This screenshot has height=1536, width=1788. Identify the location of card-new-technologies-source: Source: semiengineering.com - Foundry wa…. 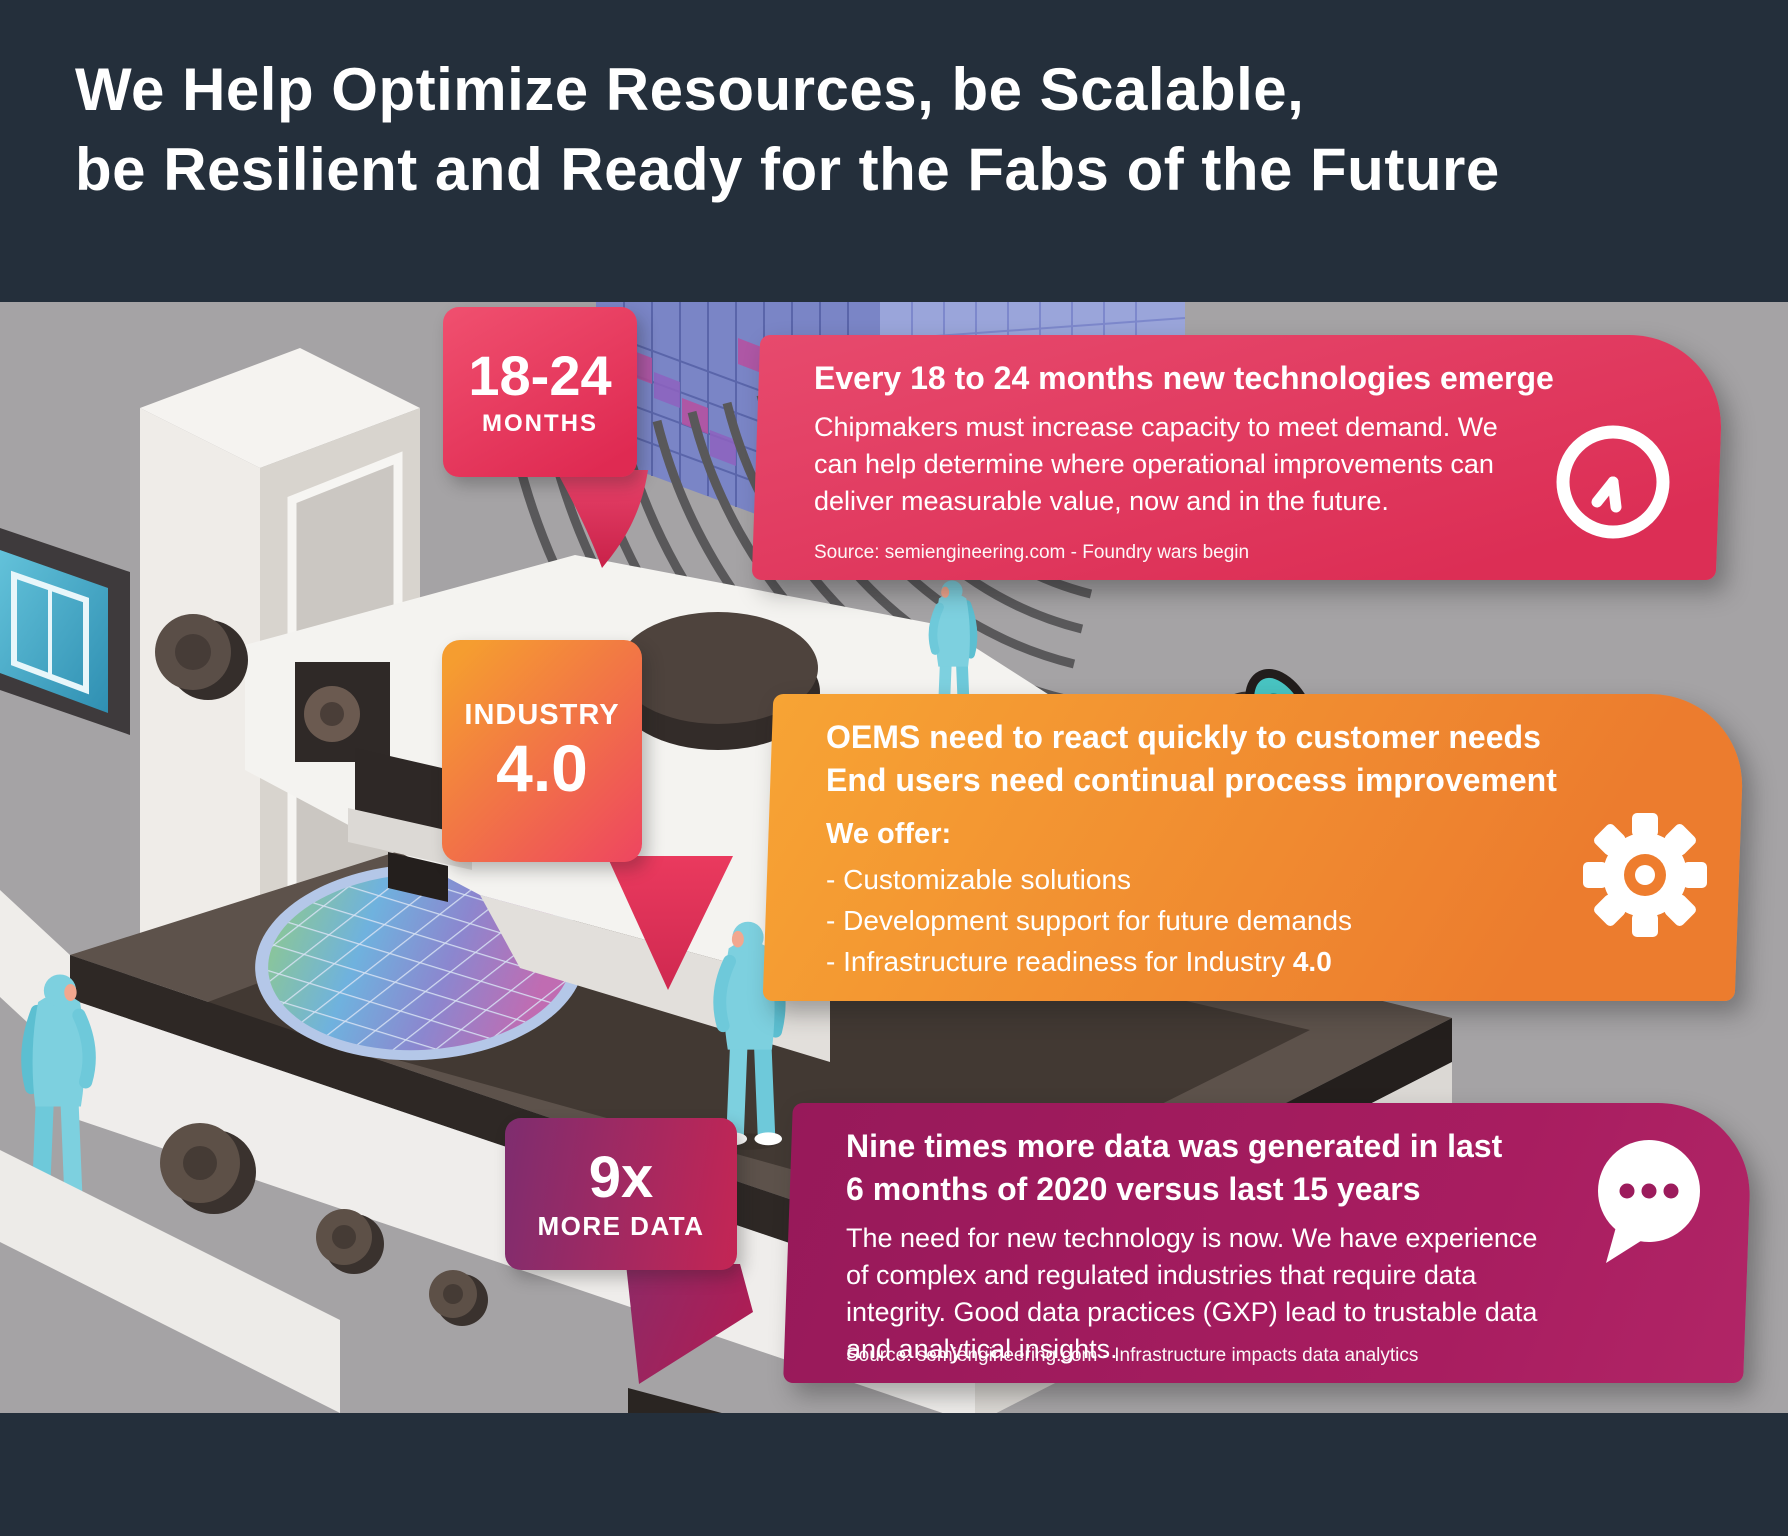
(1032, 552).